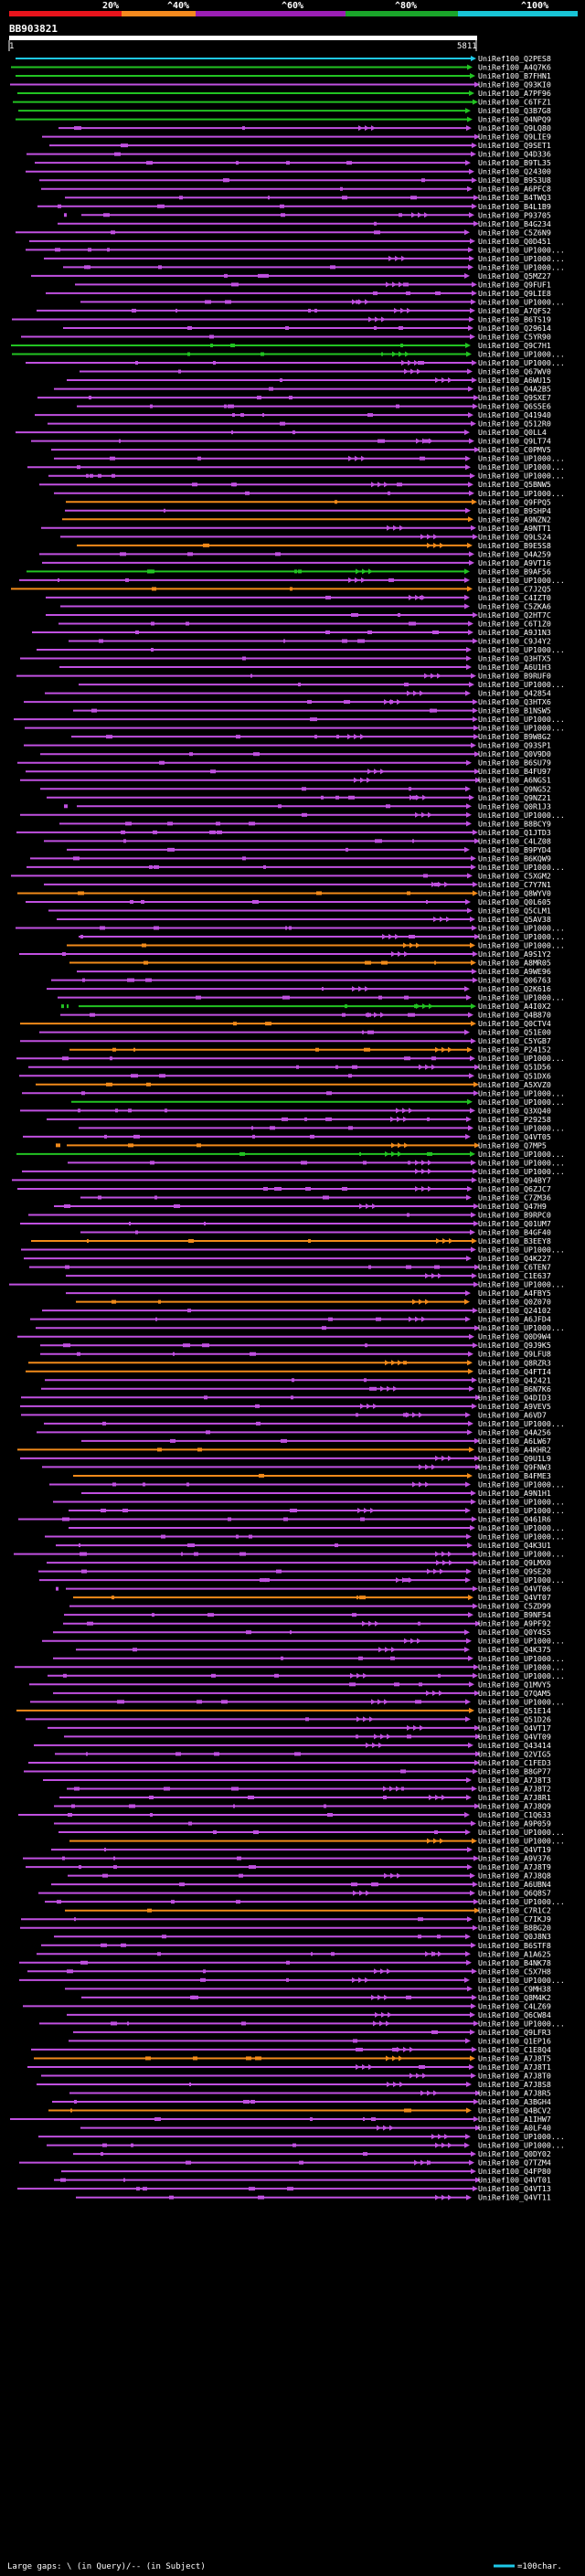 The image size is (585, 2576). Describe the element at coordinates (514, 189) in the screenshot. I see `hit-label: UniRef100_A6PFC8` at that location.